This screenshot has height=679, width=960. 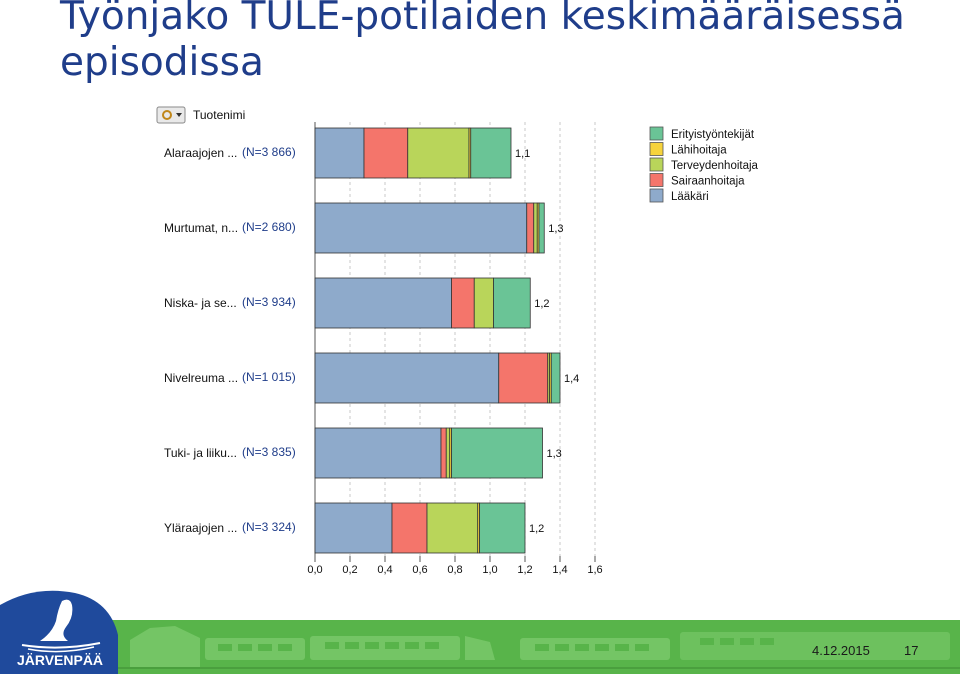 I want to click on x-tick-label: 1,4, so click(x=559, y=570).